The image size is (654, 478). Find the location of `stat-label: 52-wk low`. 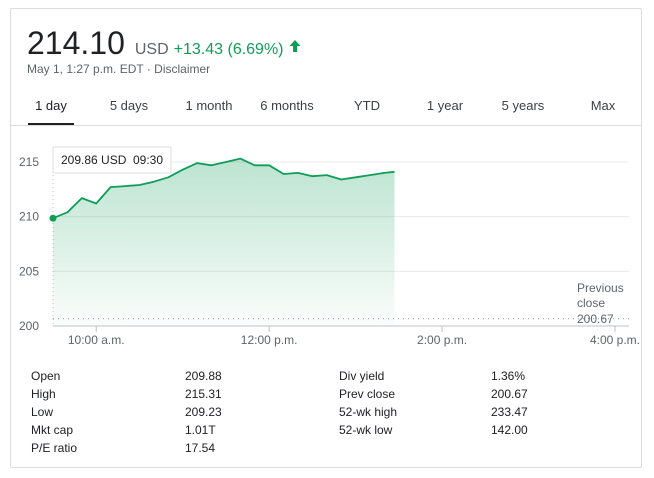

stat-label: 52-wk low is located at coordinates (366, 430).